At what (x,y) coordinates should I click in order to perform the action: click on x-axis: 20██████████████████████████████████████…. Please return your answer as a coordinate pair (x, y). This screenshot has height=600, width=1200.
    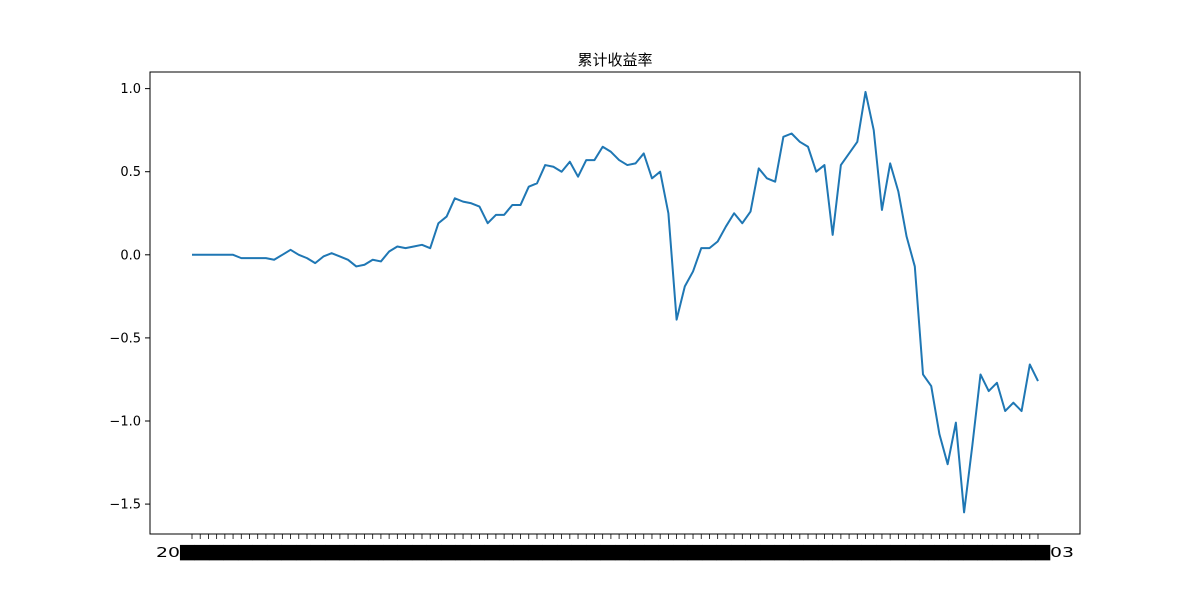
    Looking at the image, I should click on (615, 547).